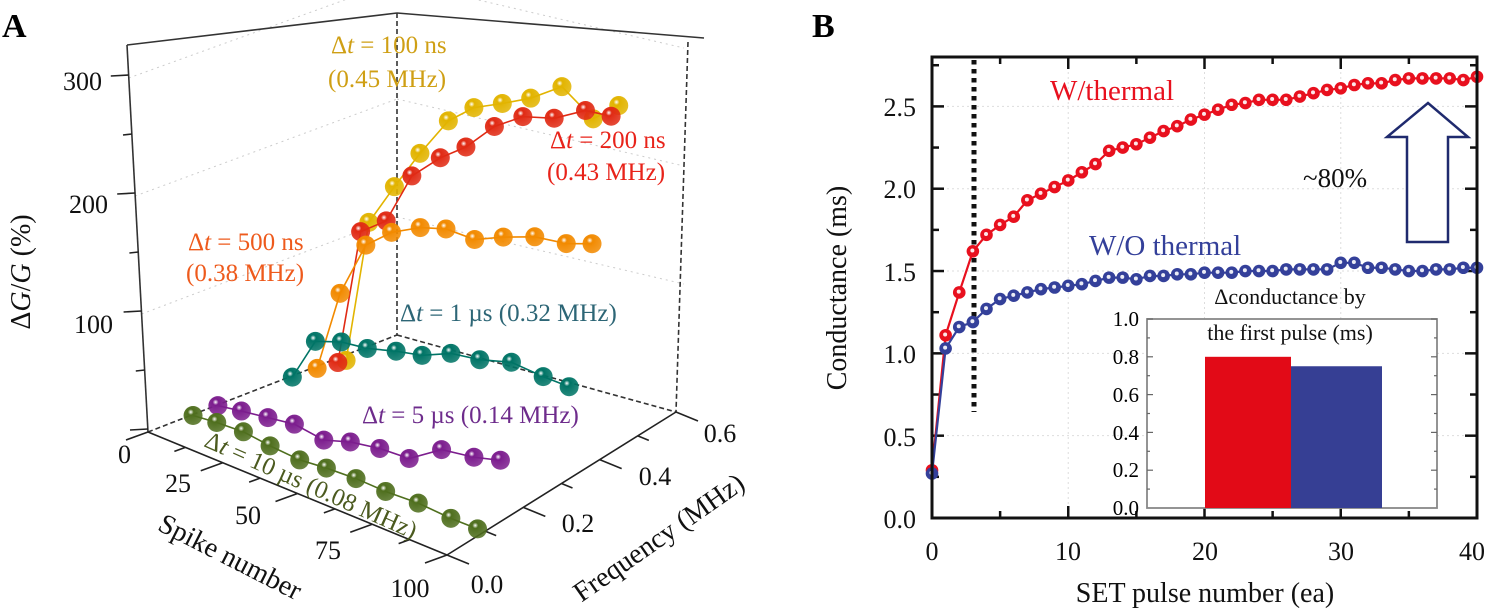  I want to click on z-tick-label: 0, so click(124, 454).